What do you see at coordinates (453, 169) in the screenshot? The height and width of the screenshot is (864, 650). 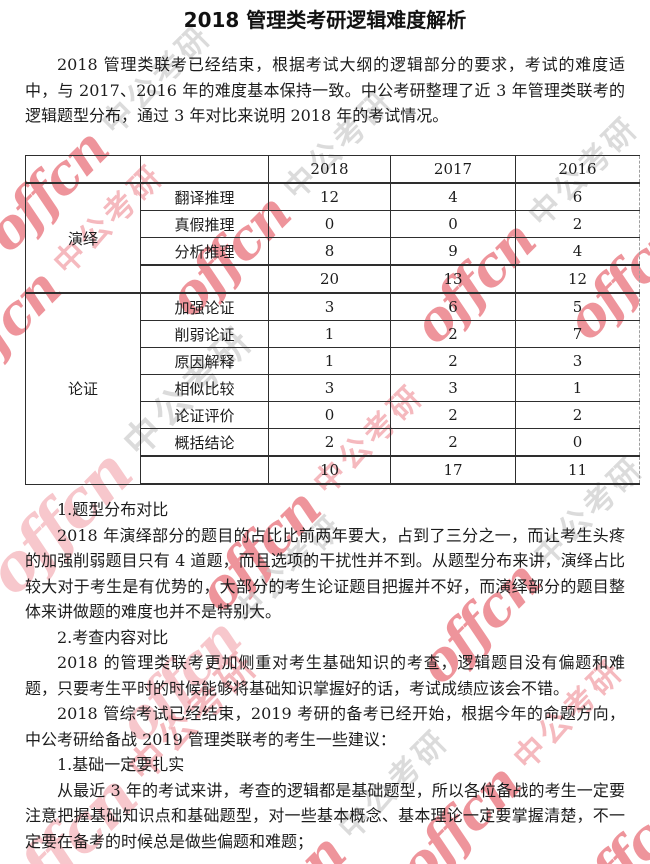 I see `header-cell-2017: 2017` at bounding box center [453, 169].